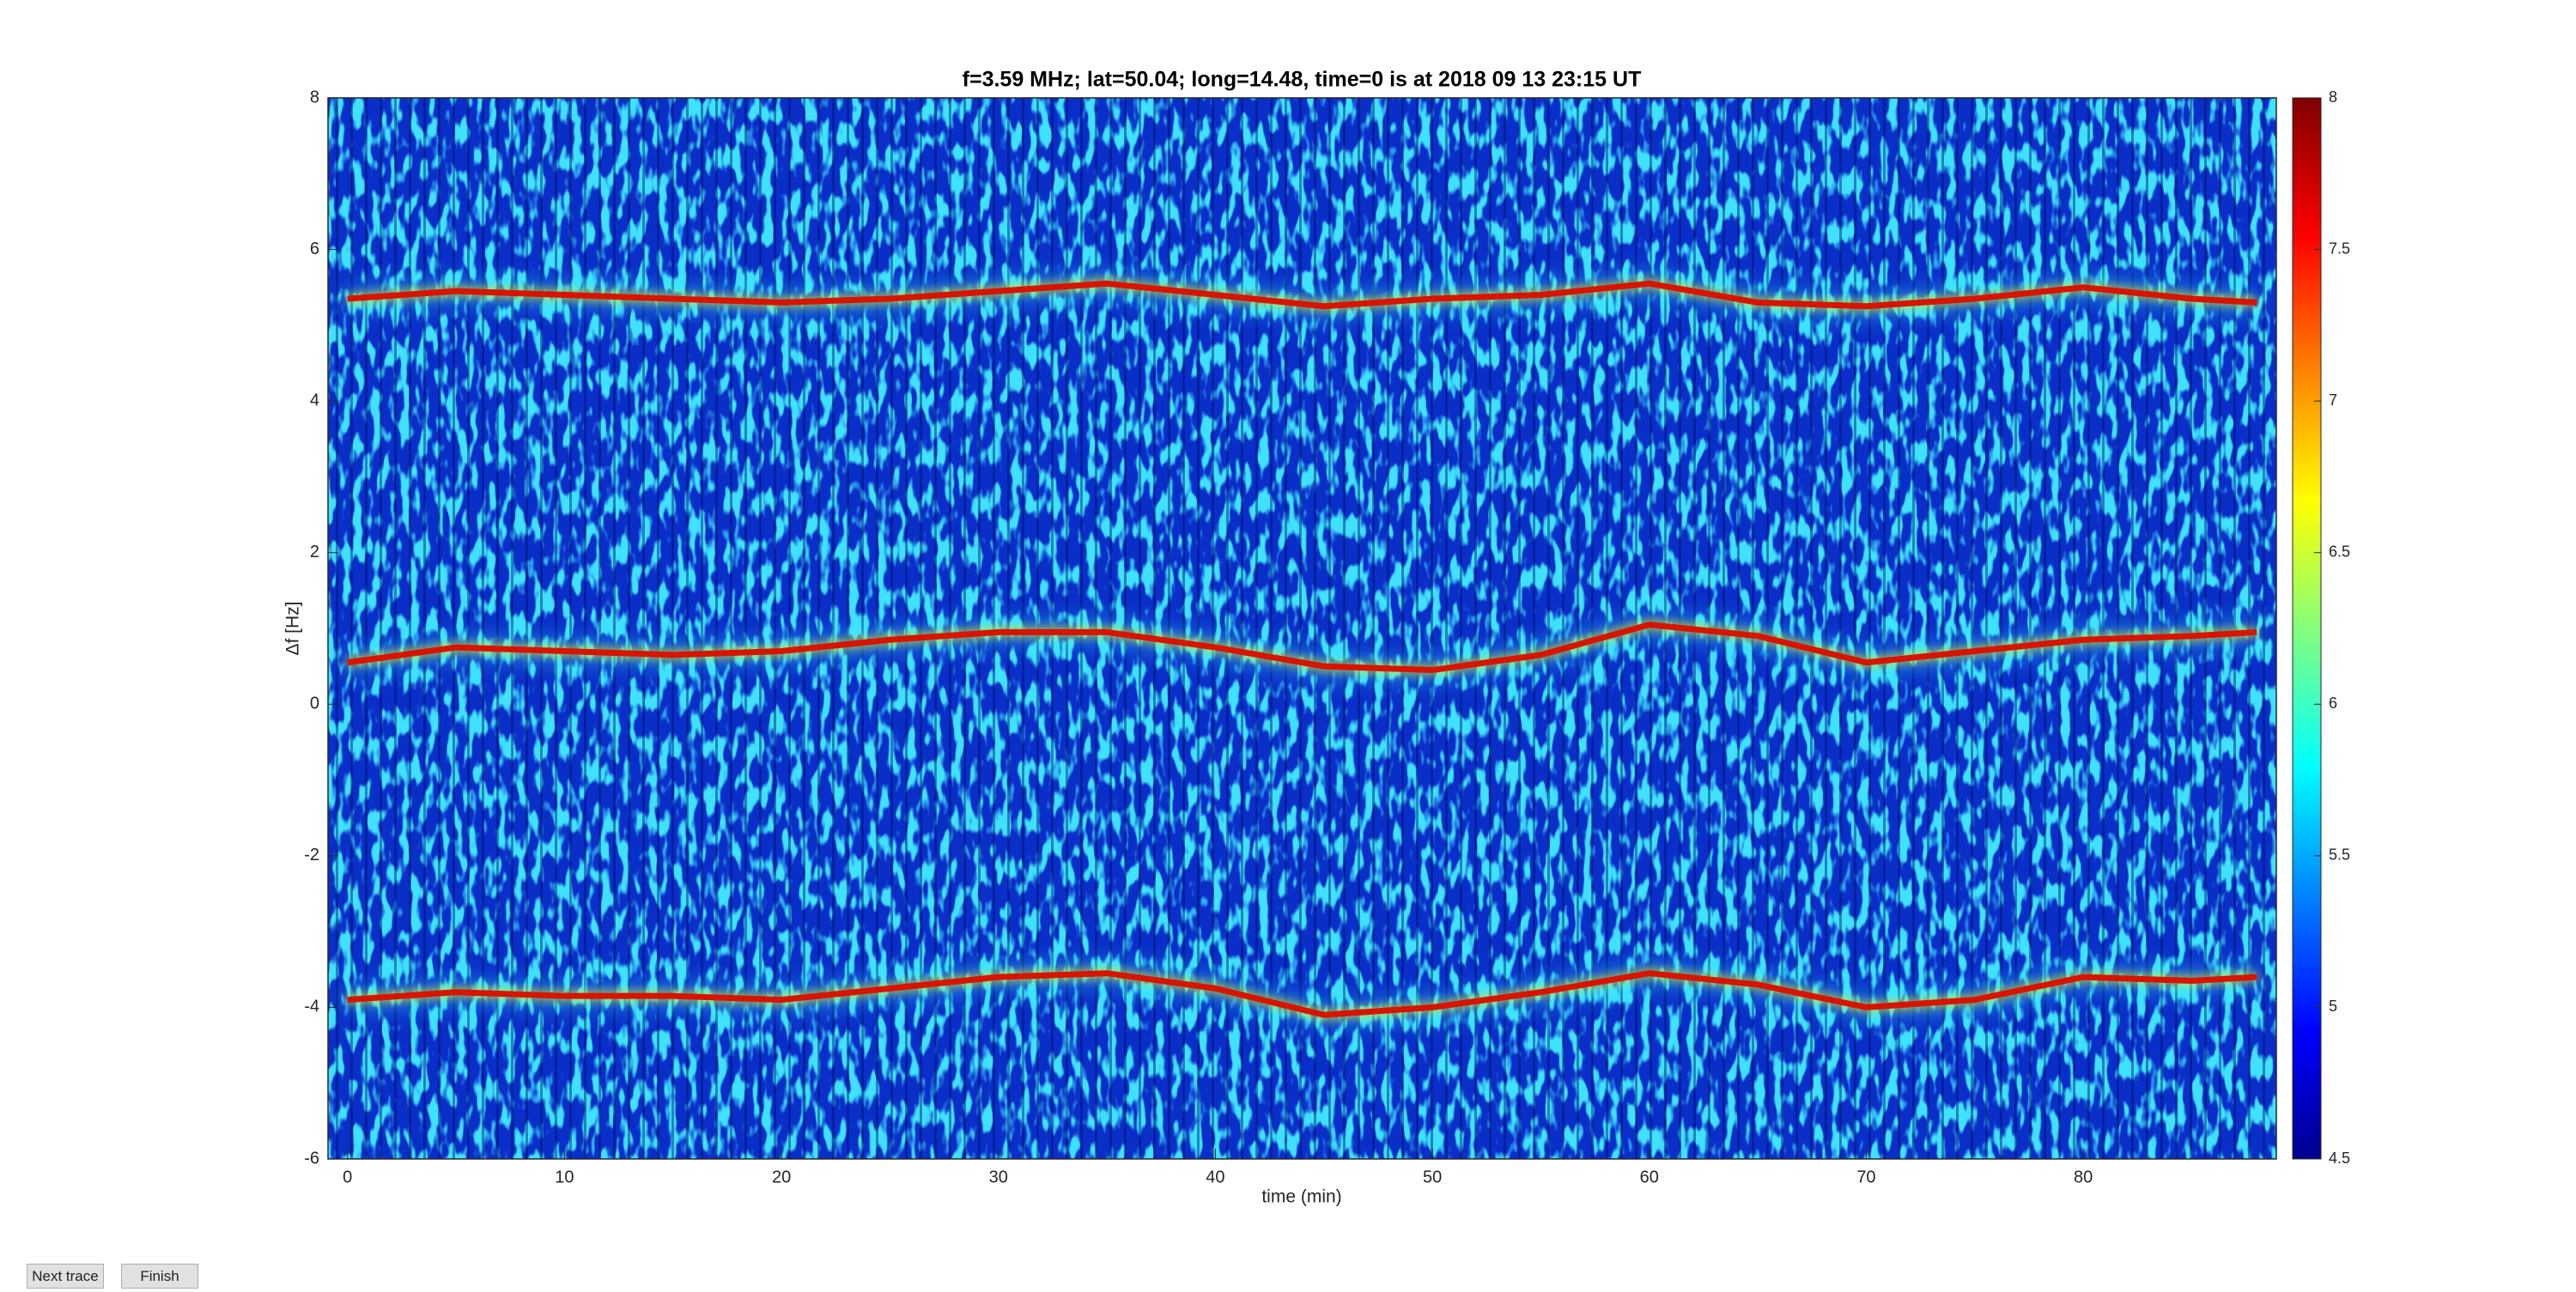 Image resolution: width=2576 pixels, height=1292 pixels. What do you see at coordinates (1215, 1177) in the screenshot?
I see `x-tick-label: 40` at bounding box center [1215, 1177].